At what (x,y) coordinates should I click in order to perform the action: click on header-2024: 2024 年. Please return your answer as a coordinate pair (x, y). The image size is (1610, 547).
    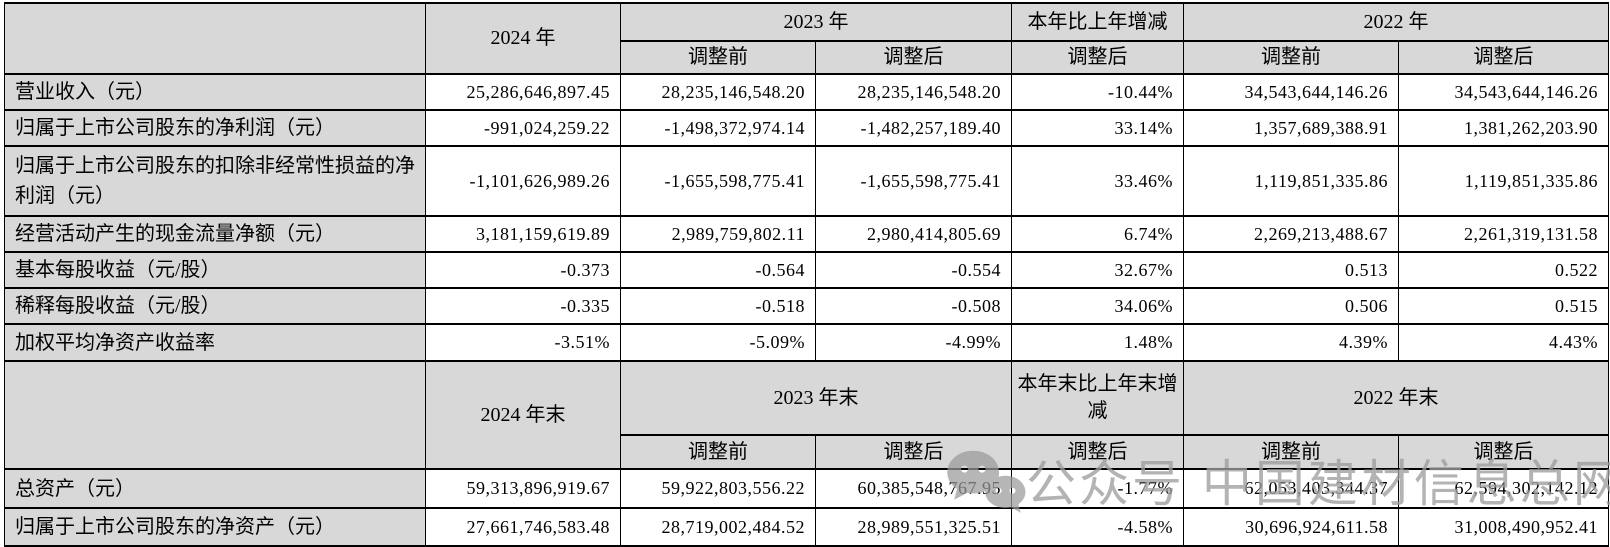
    Looking at the image, I should click on (523, 38).